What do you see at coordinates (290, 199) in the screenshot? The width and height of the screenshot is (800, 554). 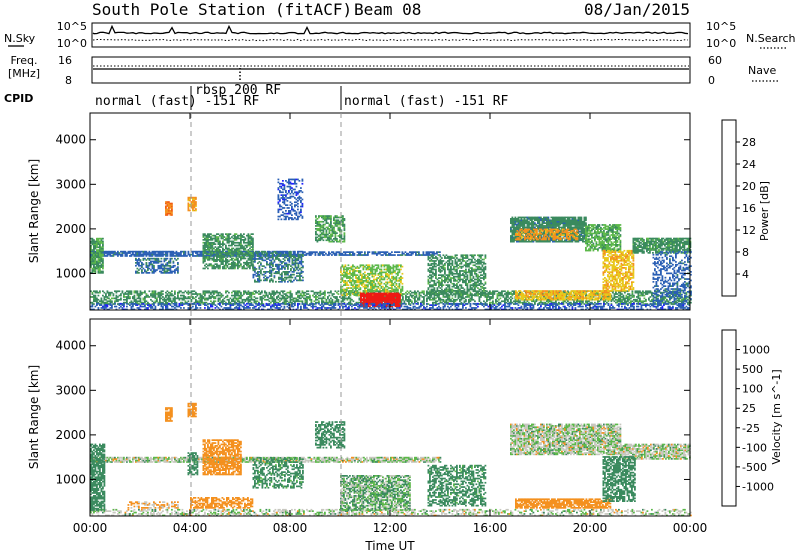 I see `power-echo-region` at bounding box center [290, 199].